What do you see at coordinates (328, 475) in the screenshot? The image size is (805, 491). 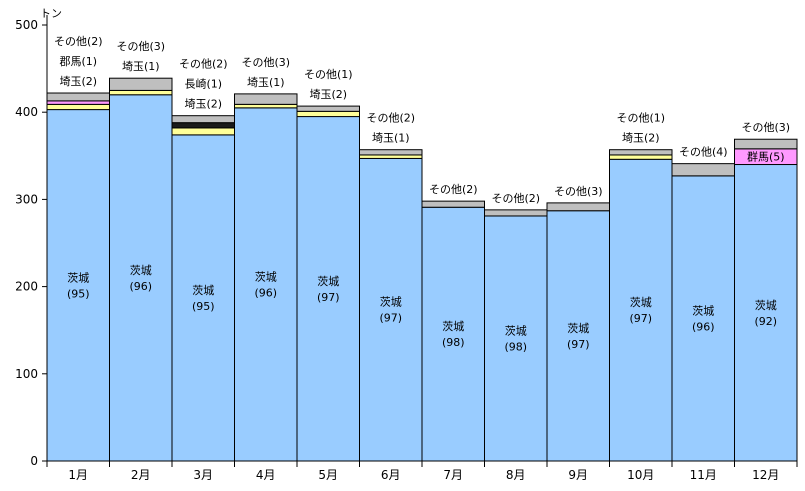 I see `x-category-label: 5月` at bounding box center [328, 475].